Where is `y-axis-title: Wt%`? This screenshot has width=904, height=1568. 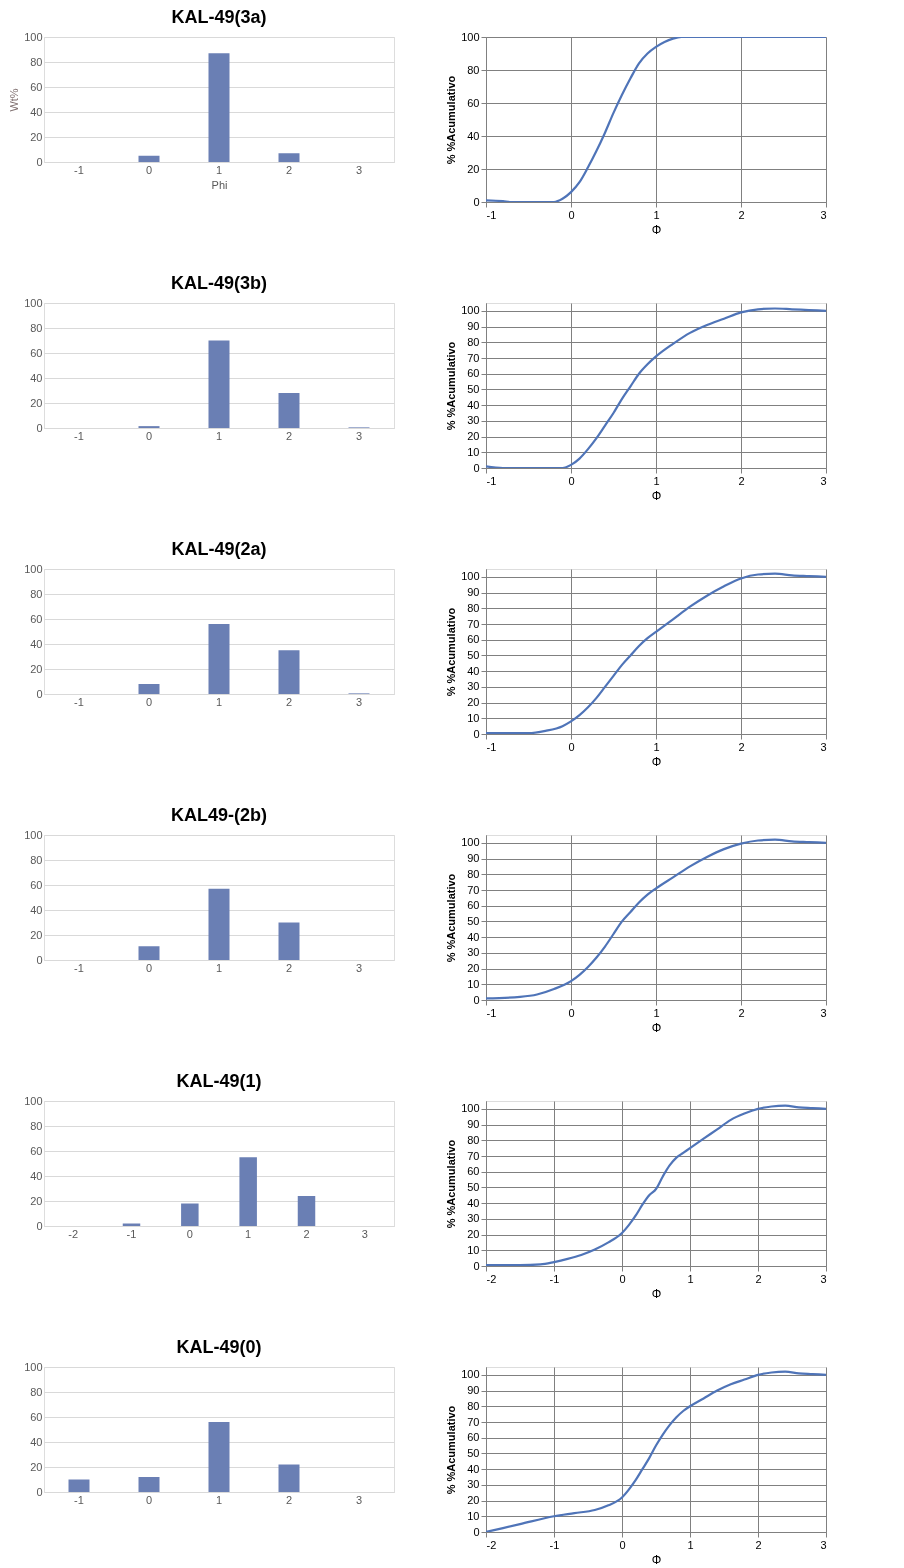 y-axis-title: Wt% is located at coordinates (14, 100).